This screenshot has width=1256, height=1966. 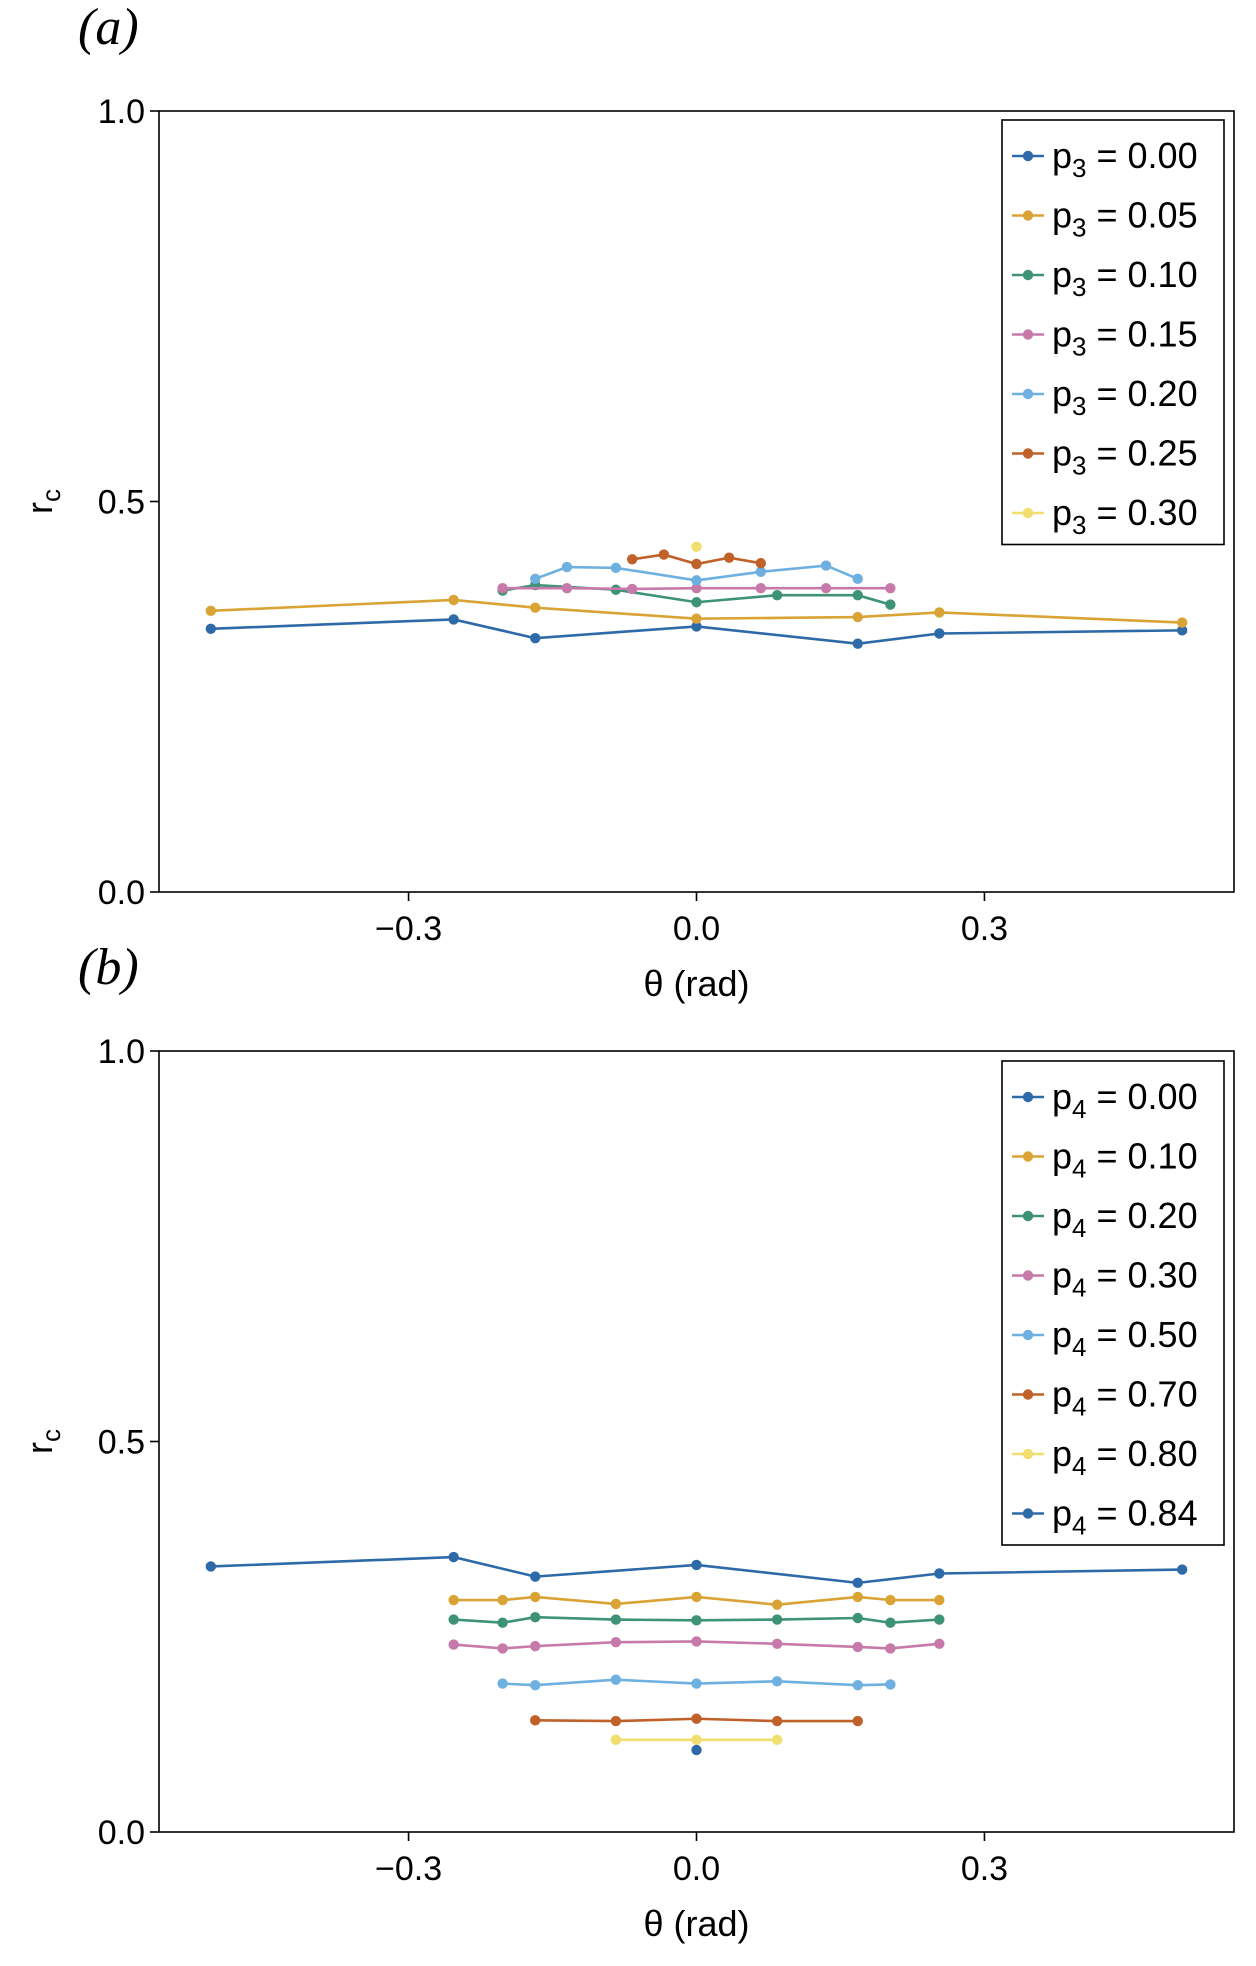 I want to click on legend-entry: p3 = 0.00, so click(x=1105, y=159).